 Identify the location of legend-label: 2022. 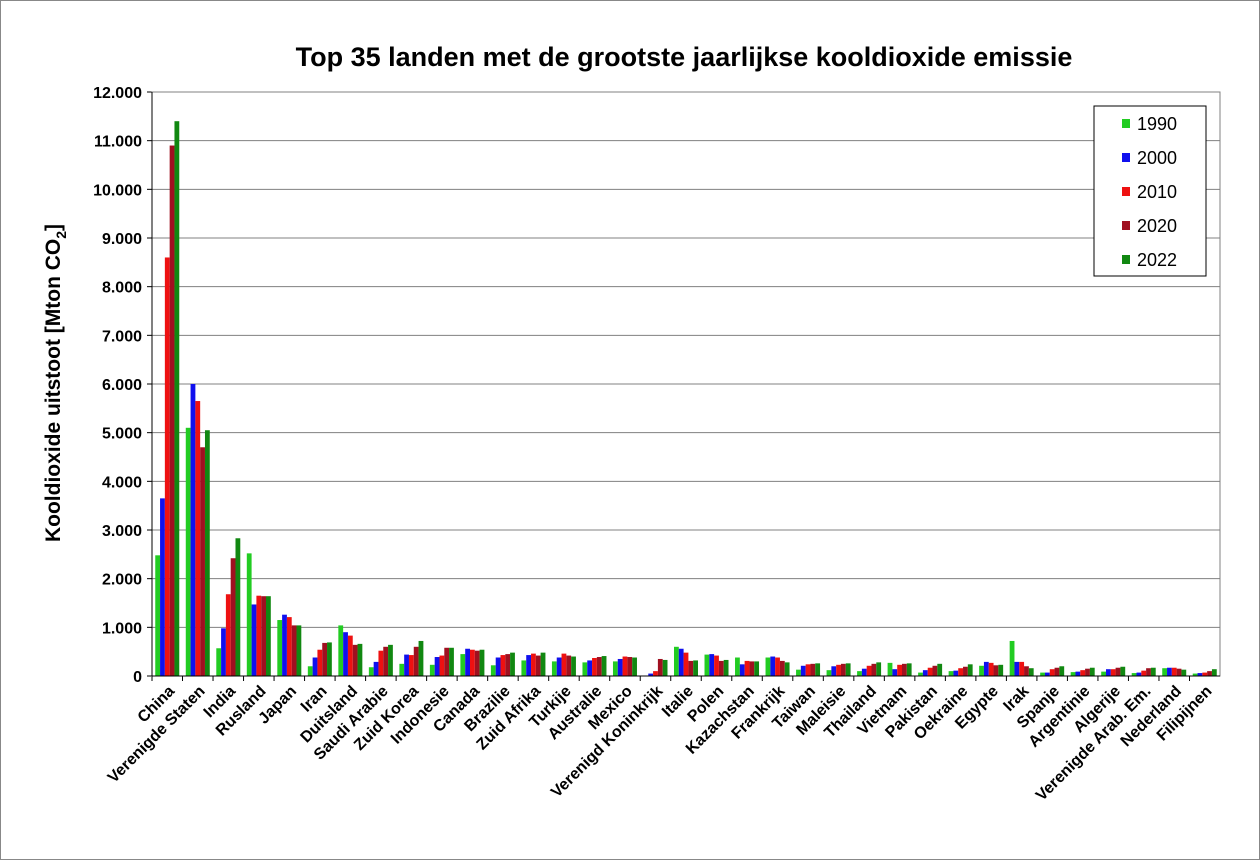
(1157, 260).